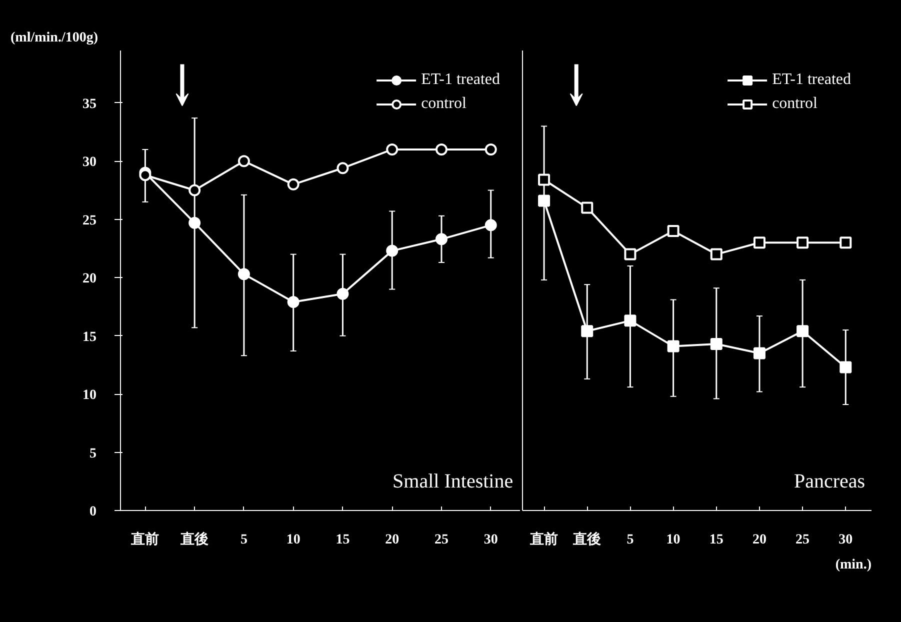 This screenshot has width=901, height=622. What do you see at coordinates (89, 104) in the screenshot?
I see `y-tick-label: 35` at bounding box center [89, 104].